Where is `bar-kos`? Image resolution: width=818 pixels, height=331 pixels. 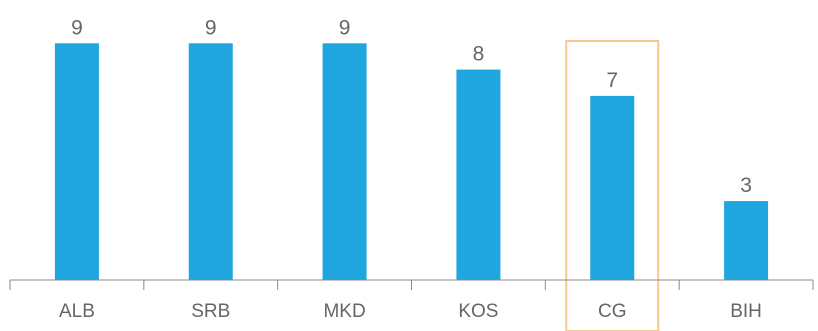
bar-kos is located at coordinates (478, 174).